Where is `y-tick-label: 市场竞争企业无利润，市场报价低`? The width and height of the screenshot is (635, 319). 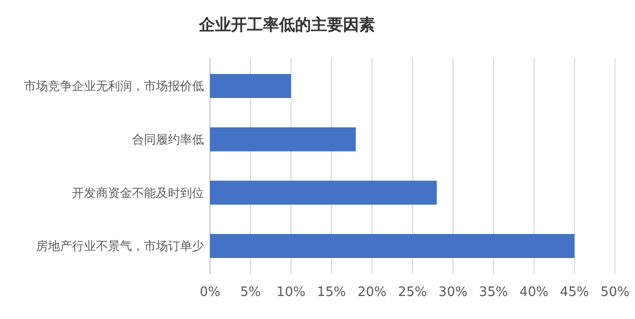
y-tick-label: 市场竞争企业无利润，市场报价低 is located at coordinates (114, 86).